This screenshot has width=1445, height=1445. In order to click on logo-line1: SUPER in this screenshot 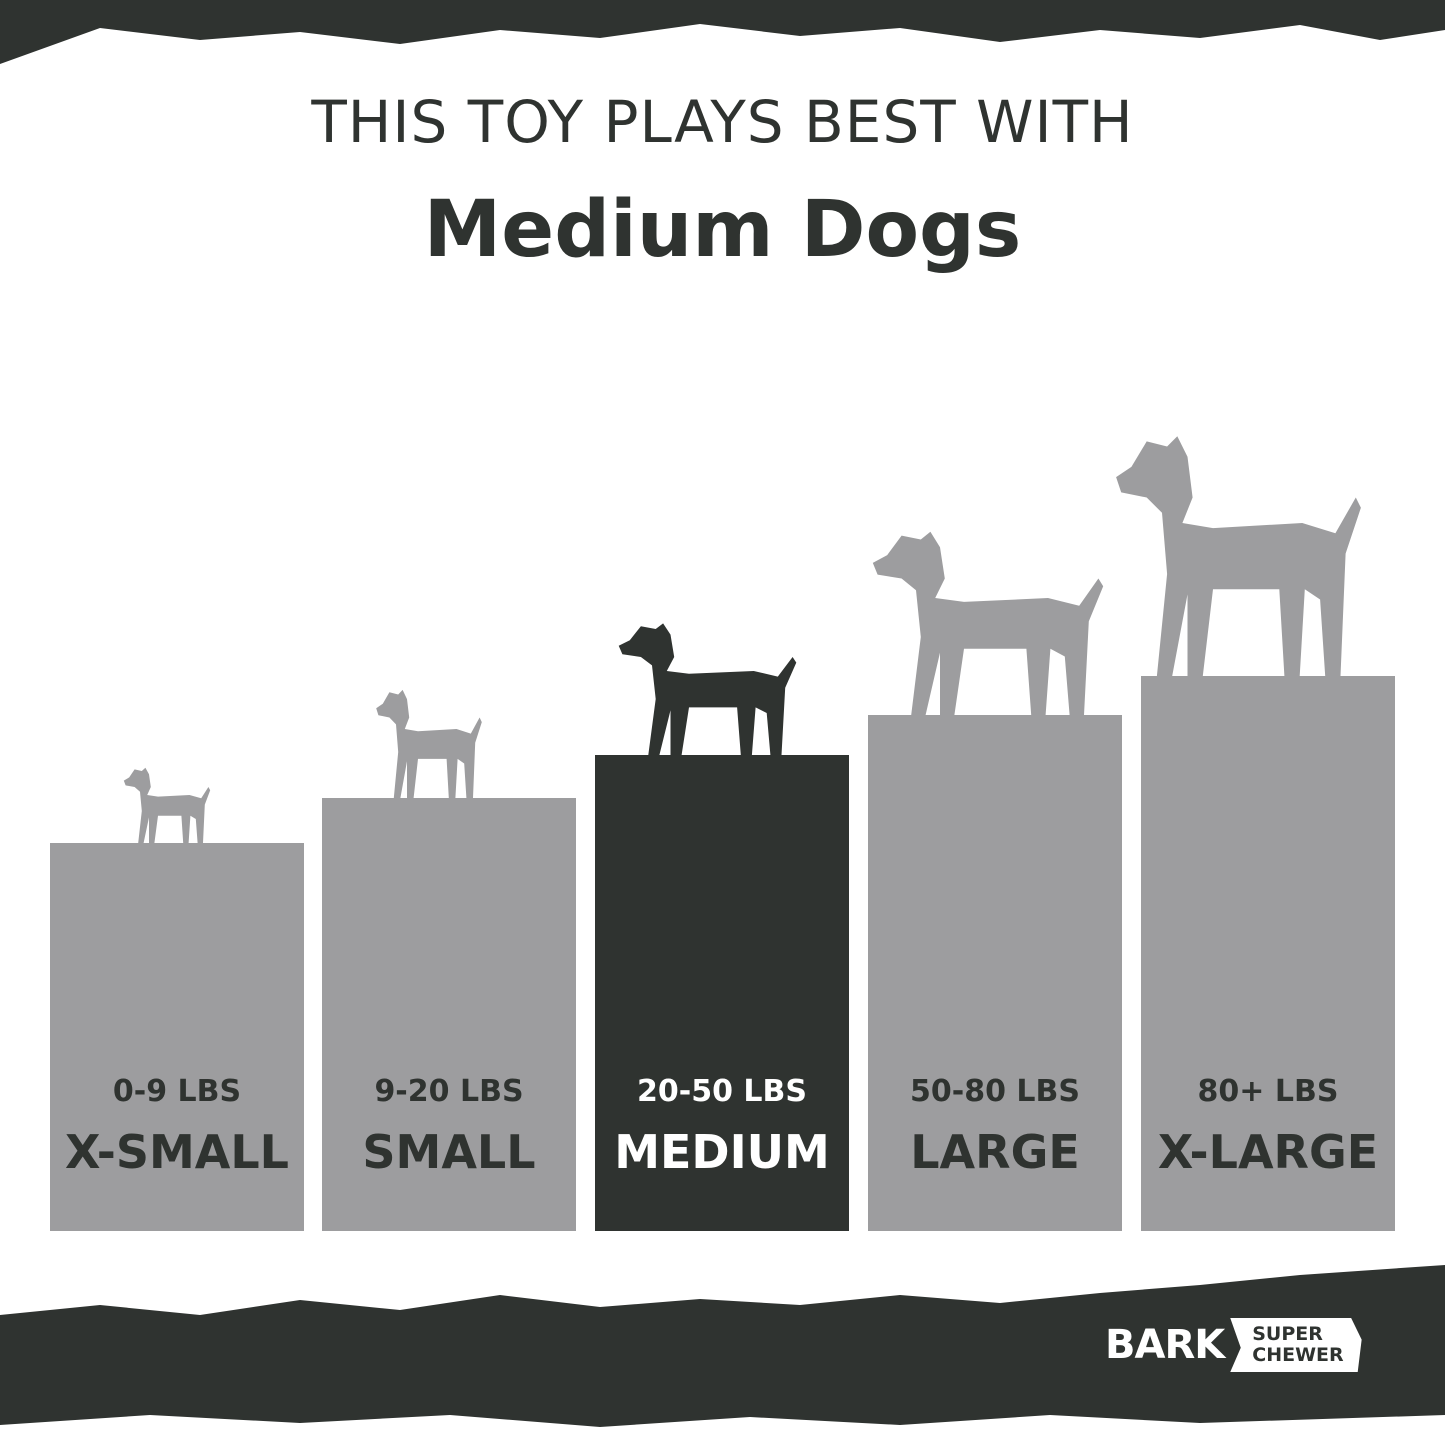, I will do `click(1287, 1334)`.